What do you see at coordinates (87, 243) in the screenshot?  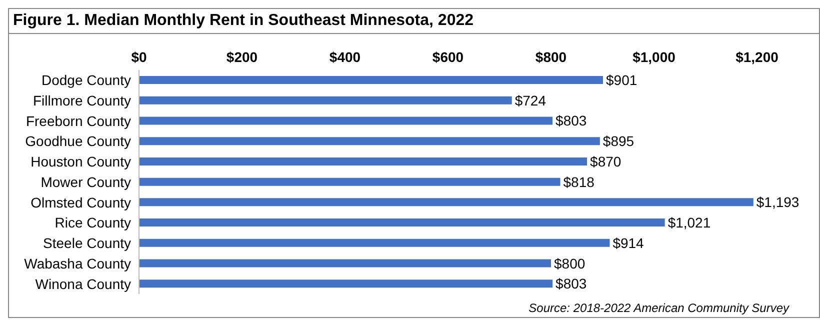 I see `y-tick-label: Steele County` at bounding box center [87, 243].